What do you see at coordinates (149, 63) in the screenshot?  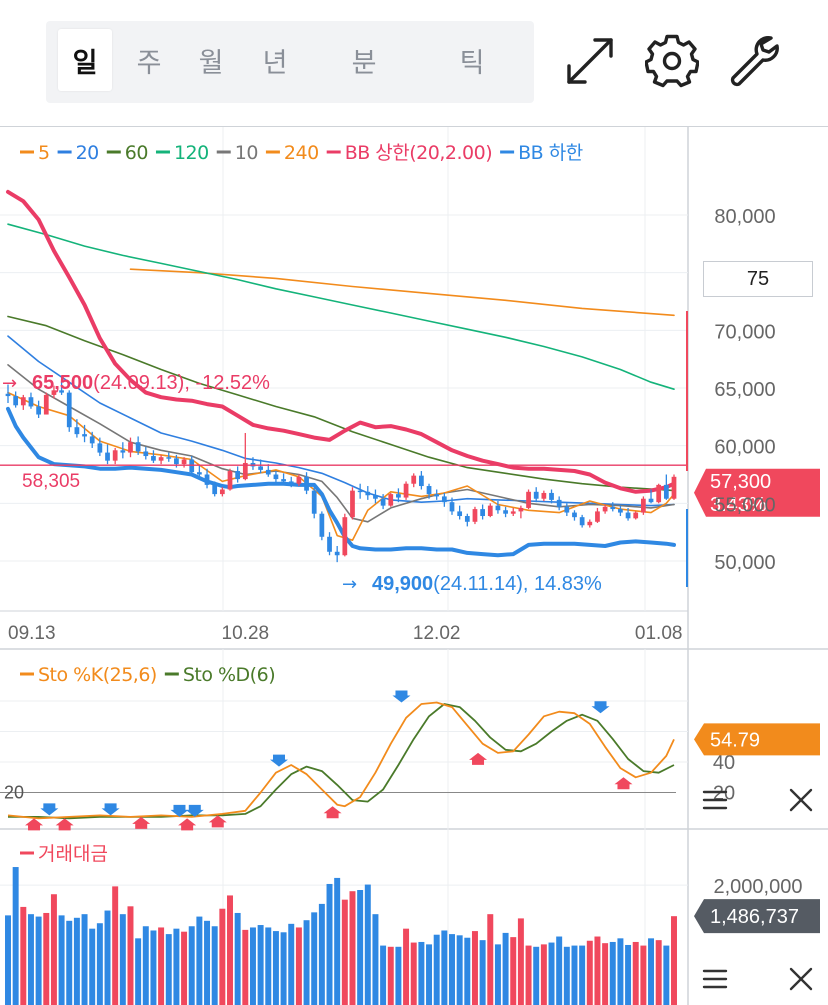 I see `tab-weekly: 주` at bounding box center [149, 63].